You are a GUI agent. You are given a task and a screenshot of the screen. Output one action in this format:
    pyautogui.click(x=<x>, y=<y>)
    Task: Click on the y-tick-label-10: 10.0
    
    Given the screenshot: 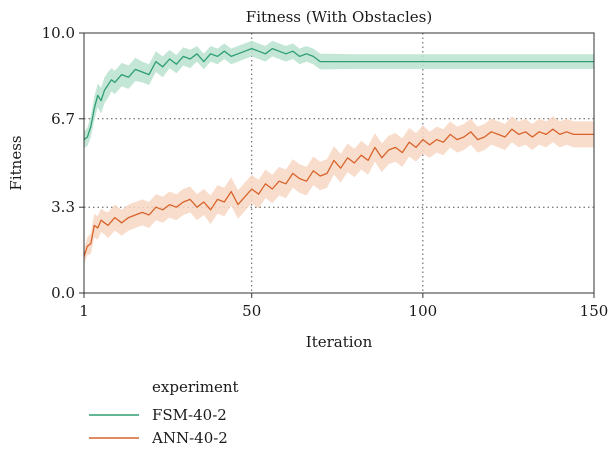 What is the action you would take?
    pyautogui.click(x=58, y=33)
    